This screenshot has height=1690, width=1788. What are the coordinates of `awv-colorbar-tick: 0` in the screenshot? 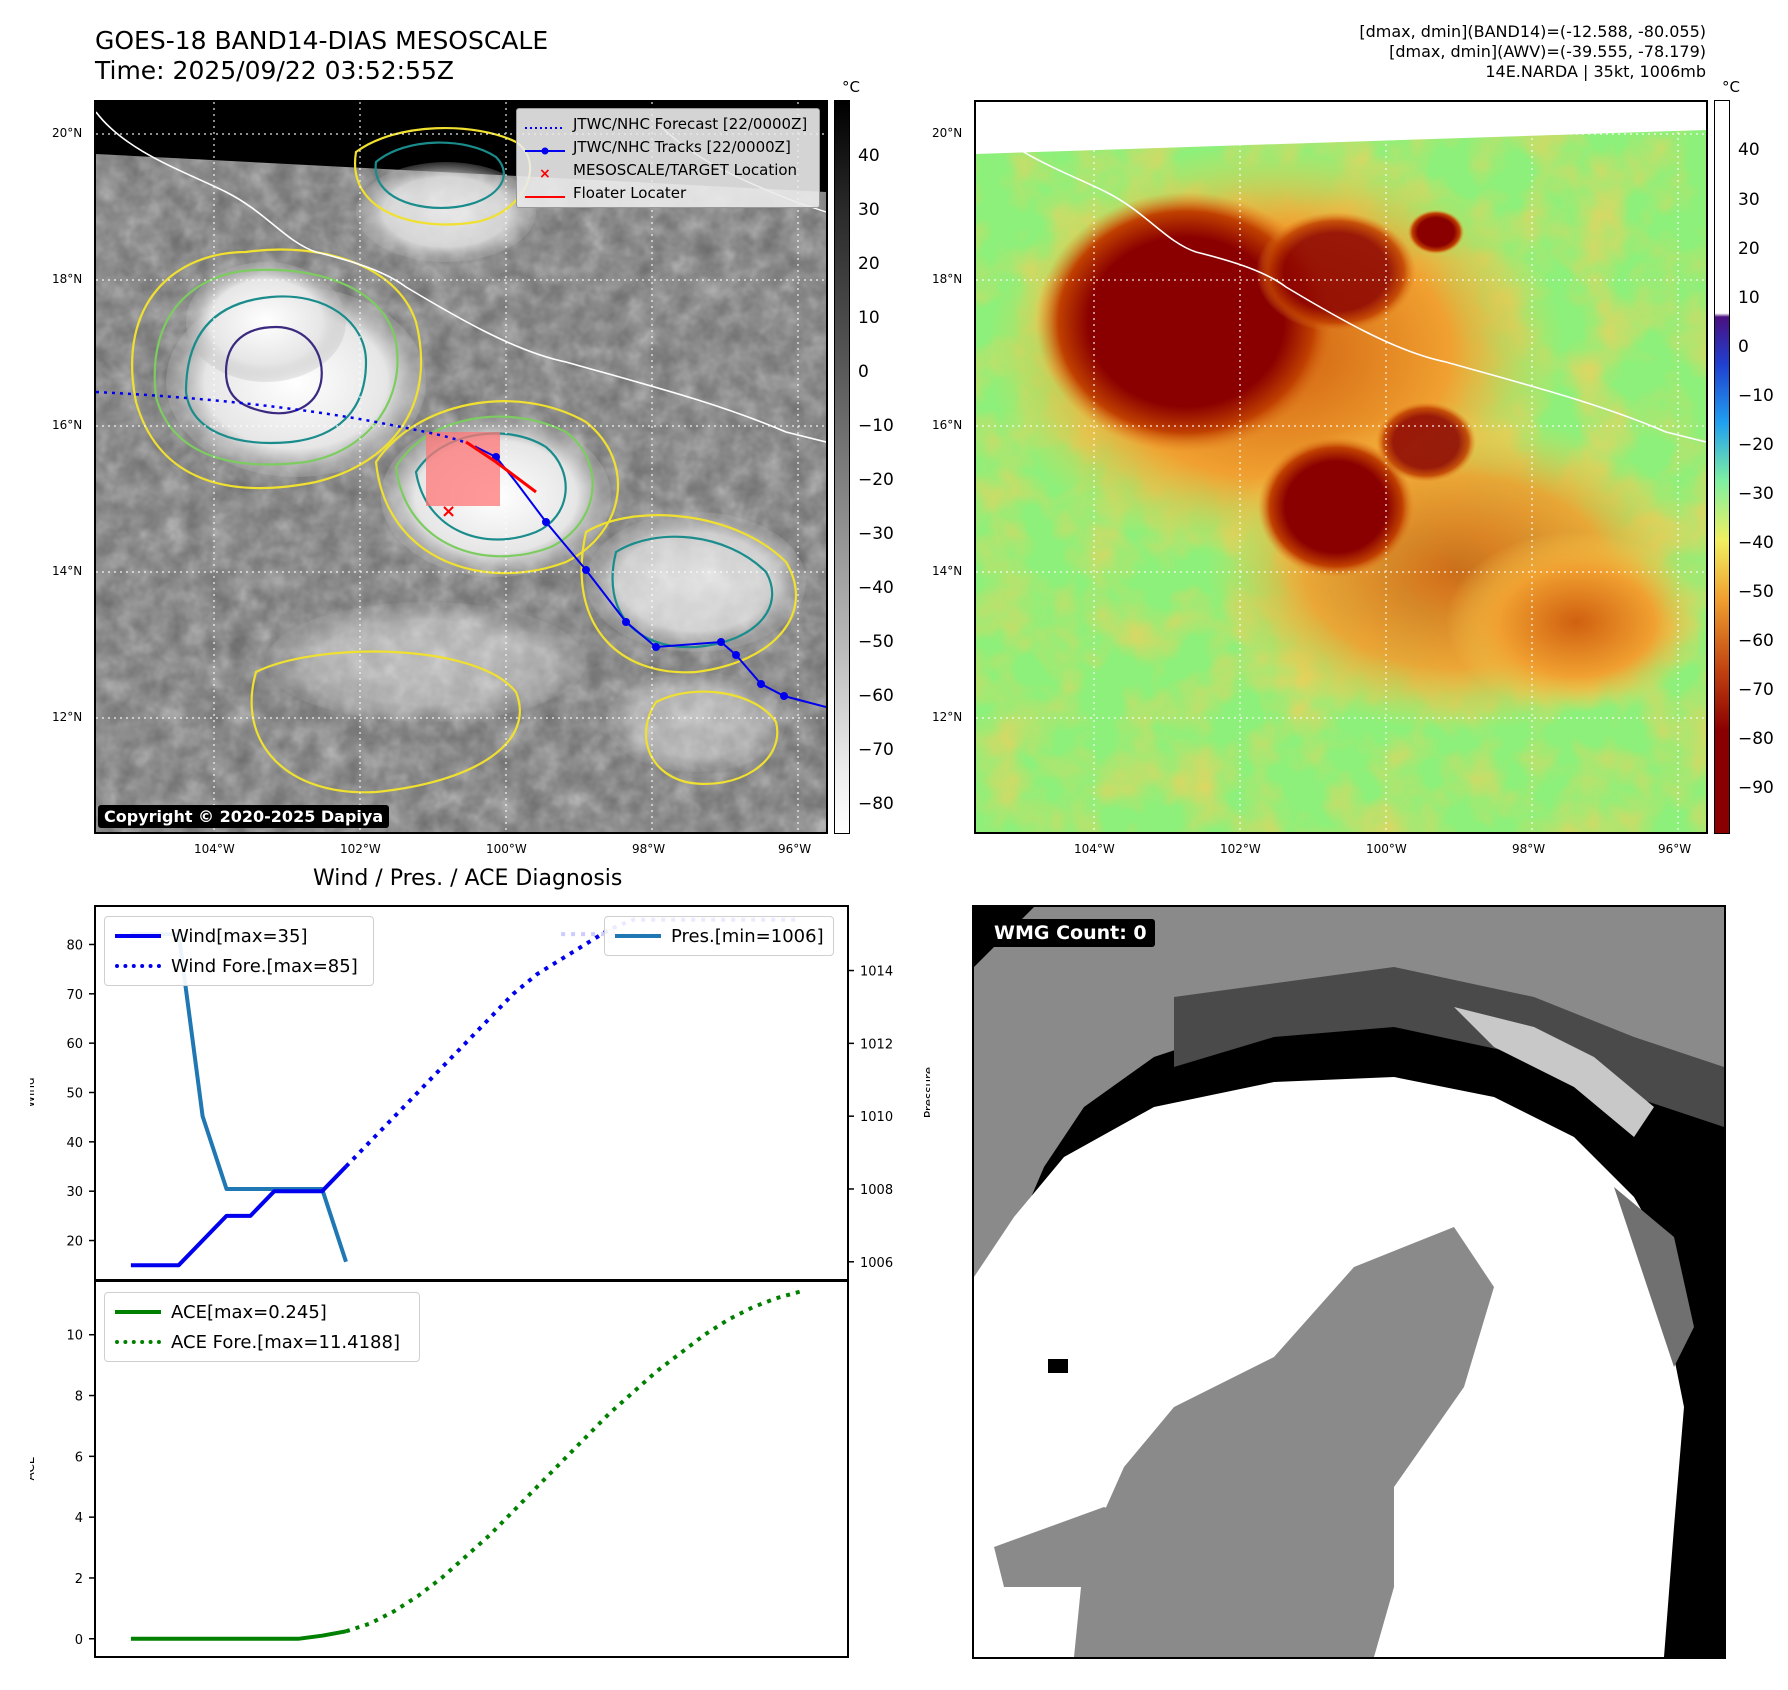 It's located at (1743, 347).